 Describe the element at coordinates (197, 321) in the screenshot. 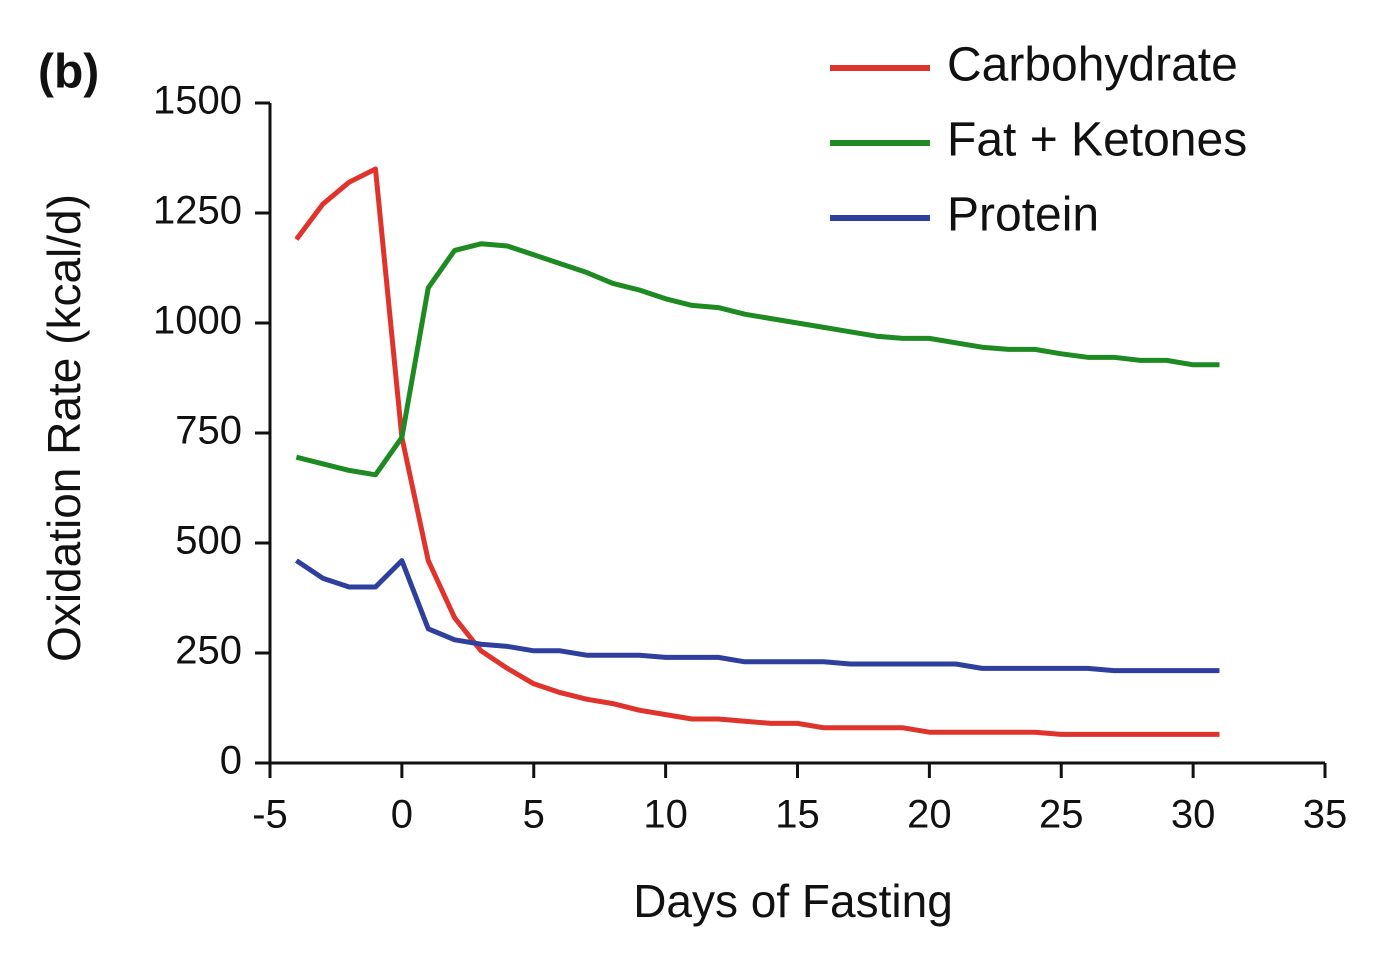

I see `y-tick-label: 1000` at that location.